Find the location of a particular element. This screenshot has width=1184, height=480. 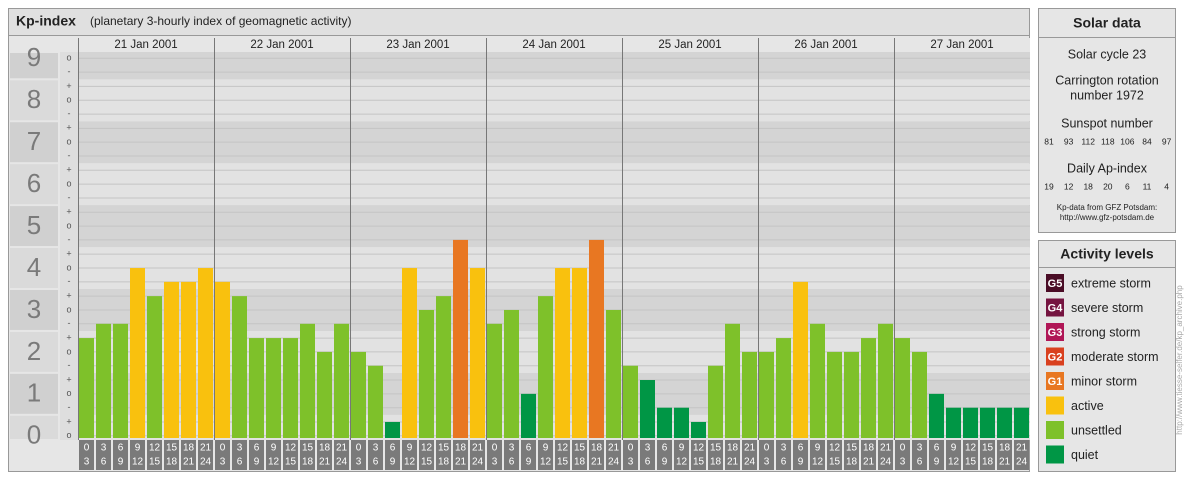

solar-value: 18 is located at coordinates (1088, 186).